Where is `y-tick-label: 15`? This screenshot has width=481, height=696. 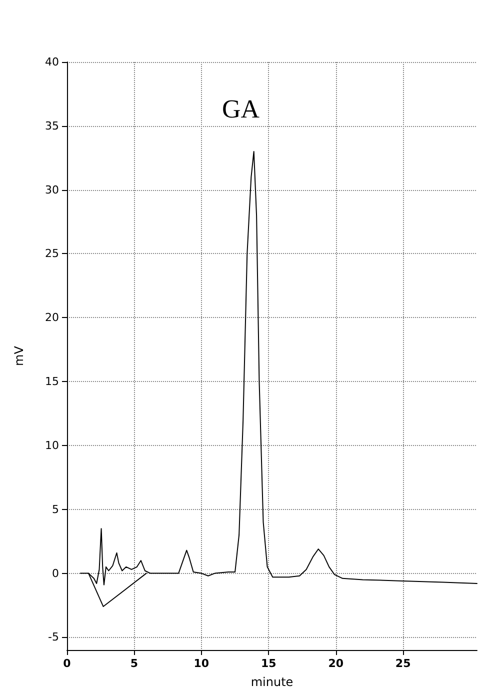 y-tick-label: 15 is located at coordinates (52, 381).